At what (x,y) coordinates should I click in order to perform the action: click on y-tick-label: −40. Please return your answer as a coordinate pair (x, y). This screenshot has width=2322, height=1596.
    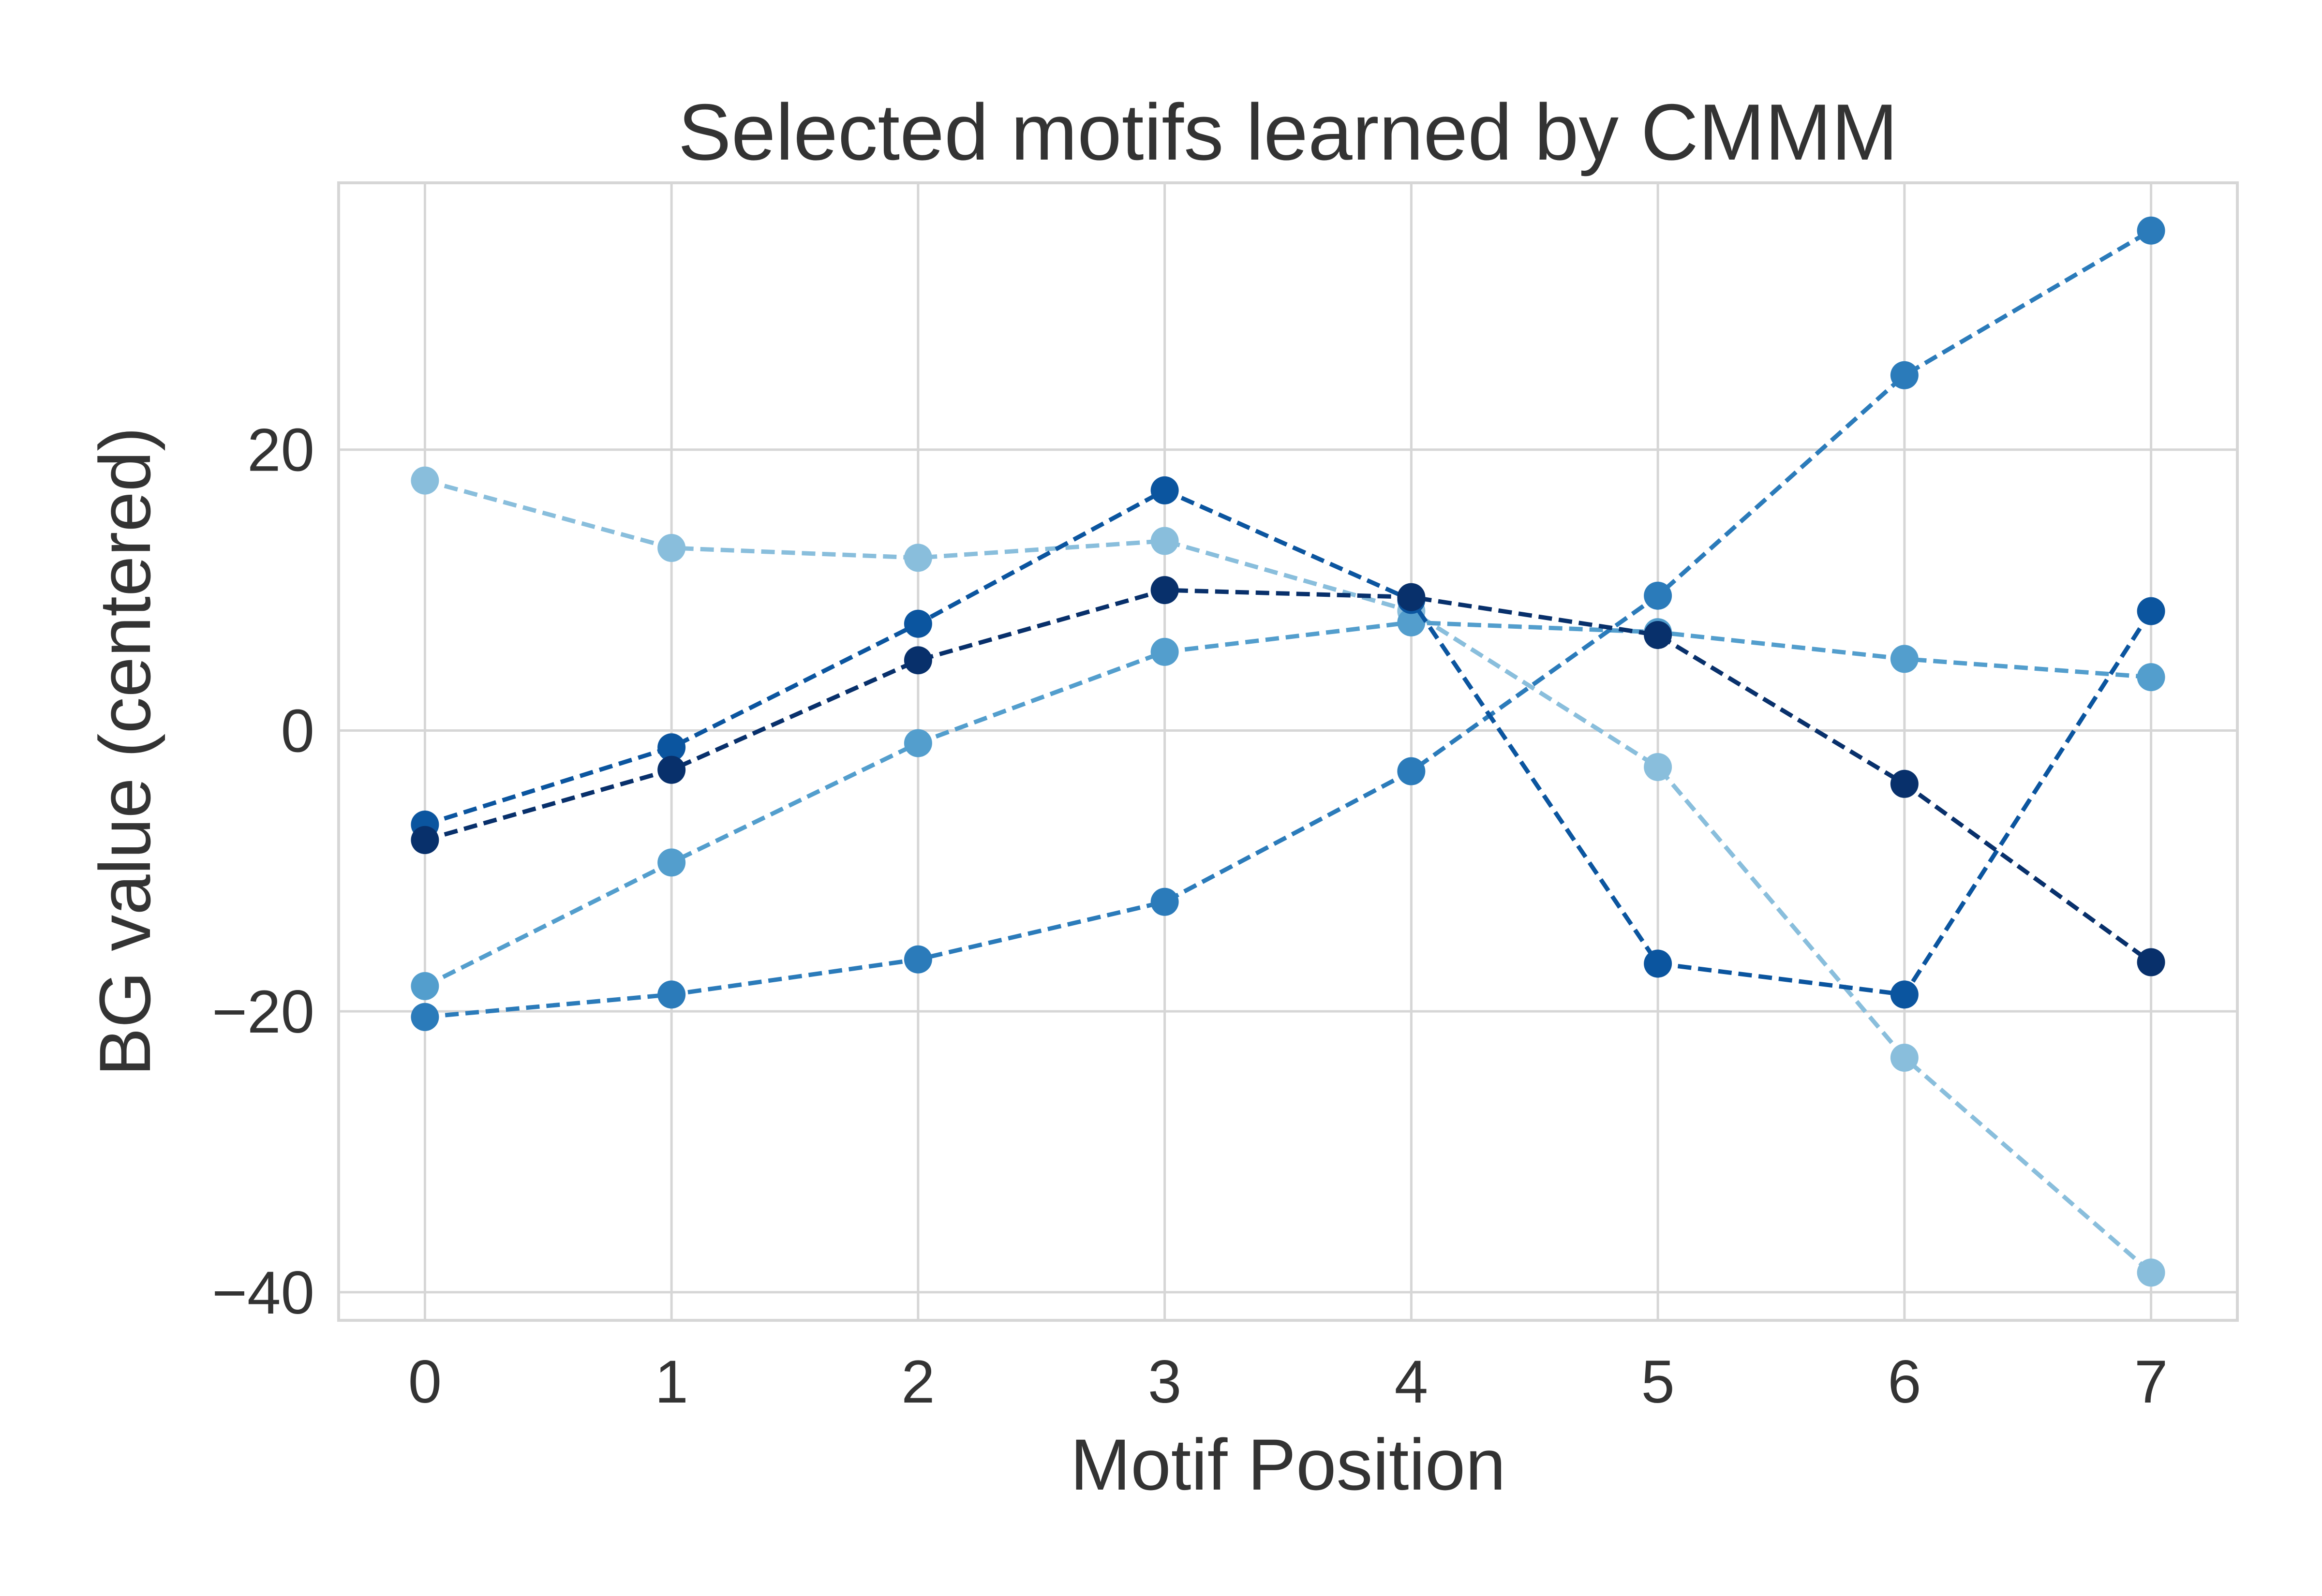
    Looking at the image, I should click on (263, 1293).